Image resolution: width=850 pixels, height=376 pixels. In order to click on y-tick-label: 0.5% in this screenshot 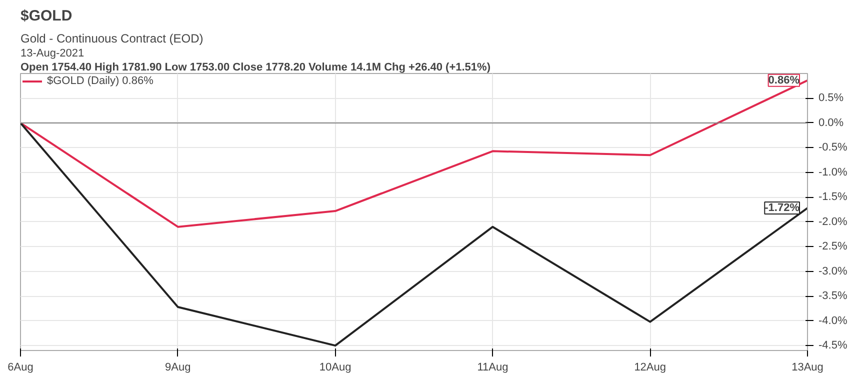, I will do `click(831, 98)`.